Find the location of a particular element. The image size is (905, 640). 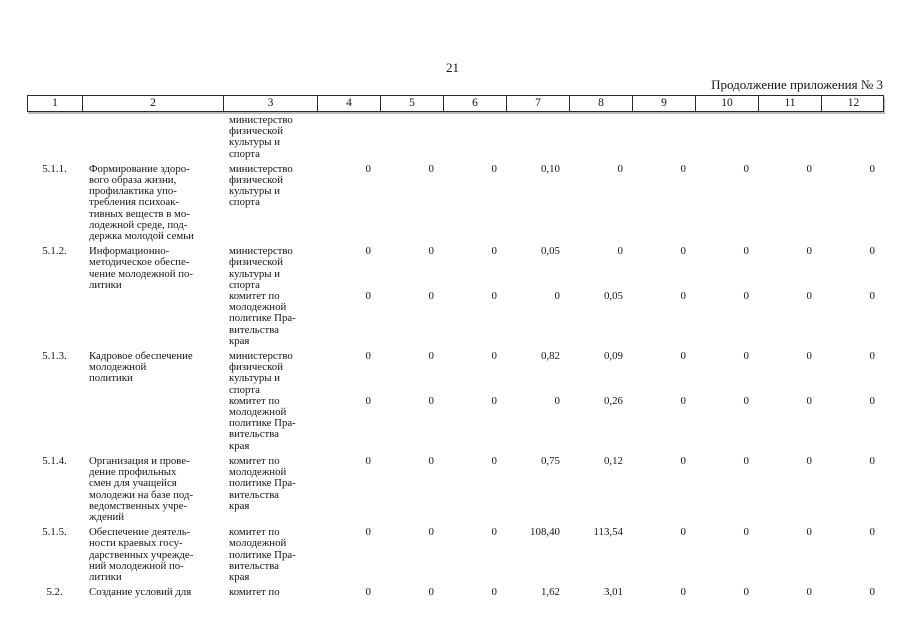

value-cell: 0,26 is located at coordinates (613, 400).